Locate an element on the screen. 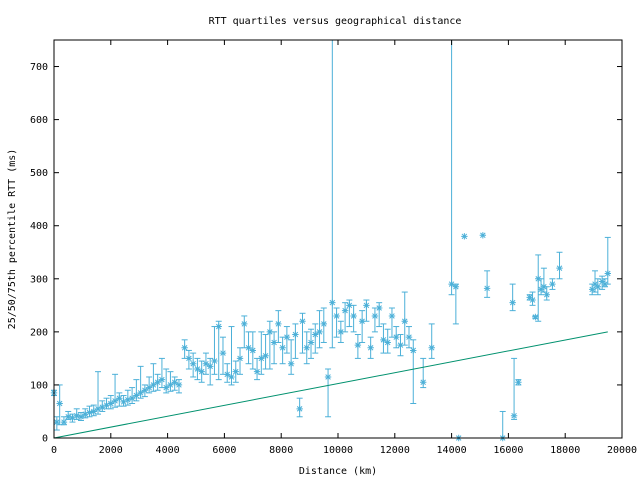  x-tick-label: 0 is located at coordinates (54, 450).